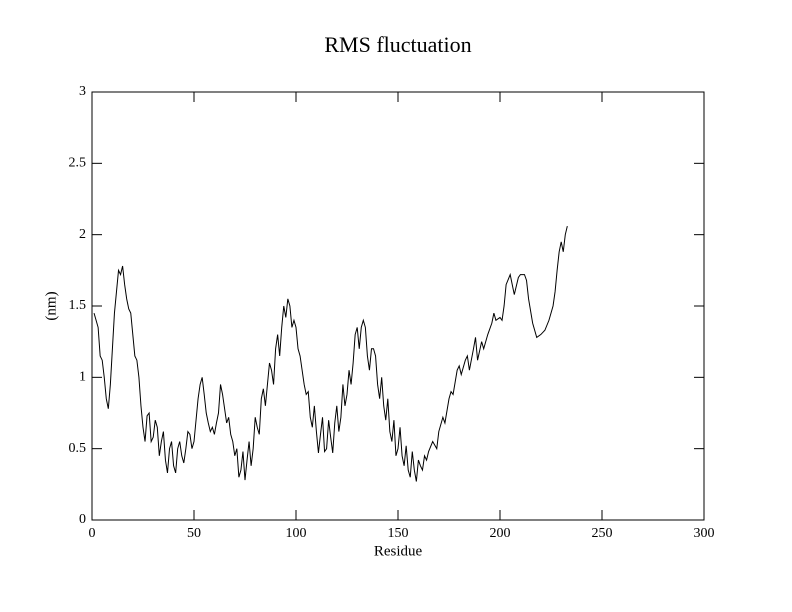 This screenshot has height=612, width=792. I want to click on y-axis-label: (nm), so click(51, 305).